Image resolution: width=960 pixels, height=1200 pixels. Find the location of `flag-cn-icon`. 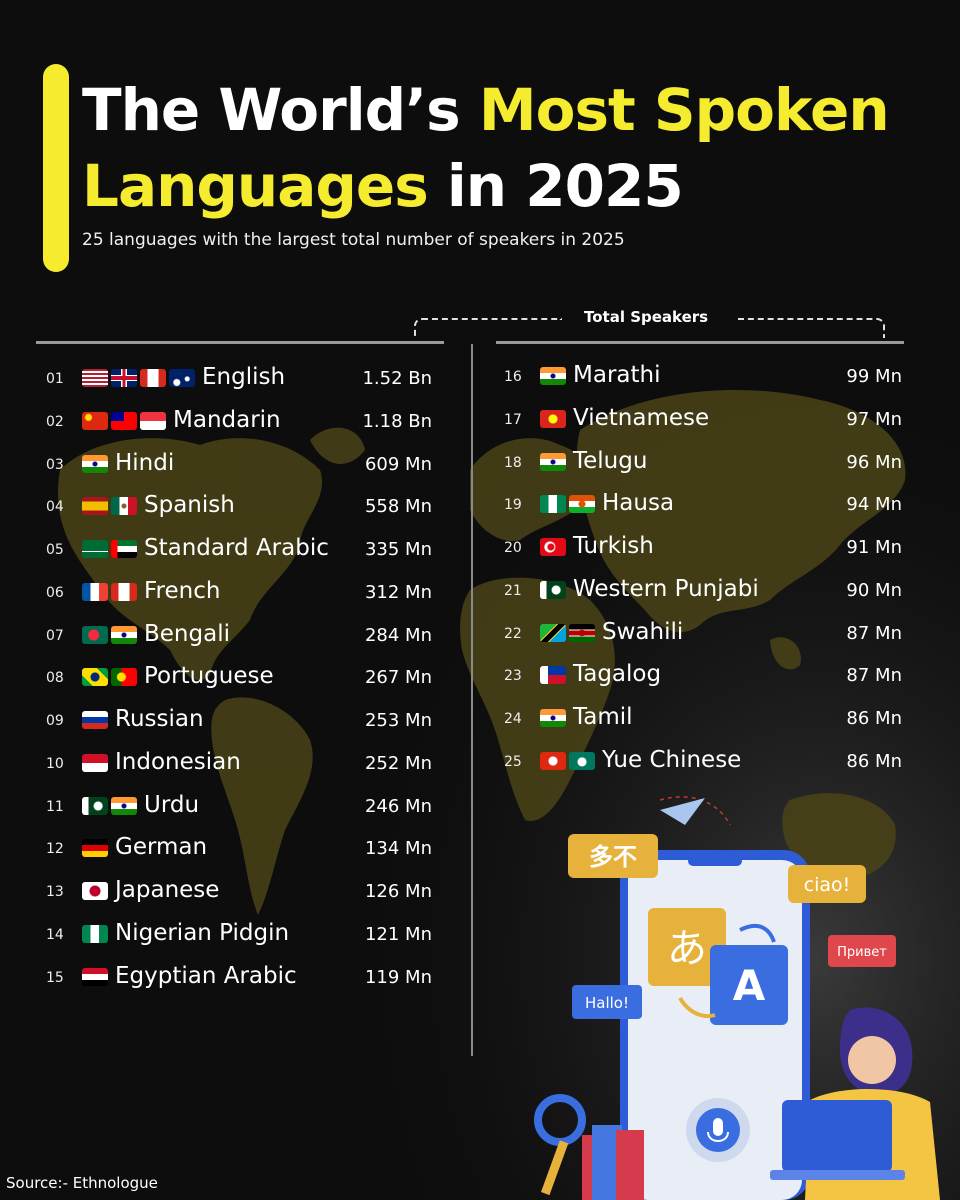

flag-cn-icon is located at coordinates (95, 420).